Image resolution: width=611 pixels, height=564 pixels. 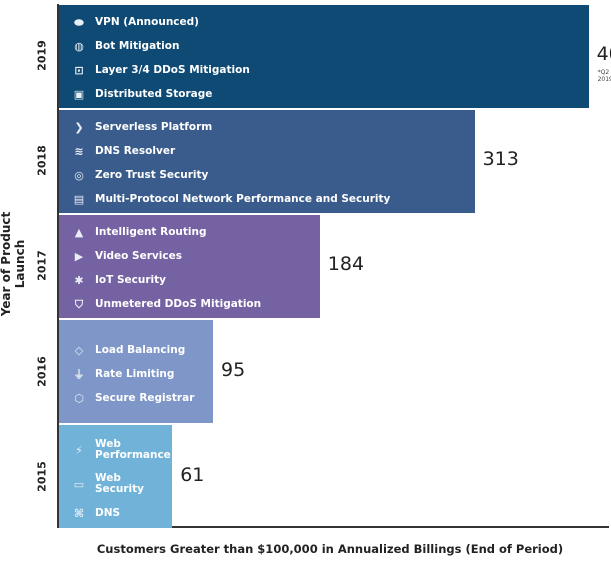 I want to click on product-item: ⊡ Layer 3/4 DDoS Mitigation, so click(x=330, y=71).